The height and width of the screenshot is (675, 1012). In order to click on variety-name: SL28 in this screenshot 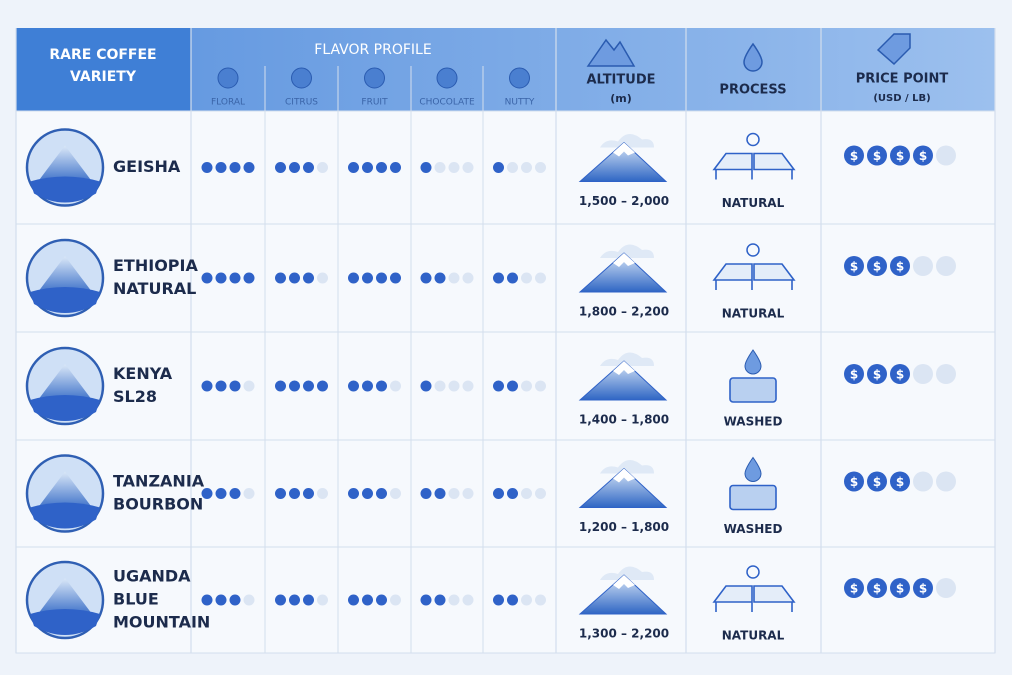, I will do `click(135, 396)`.